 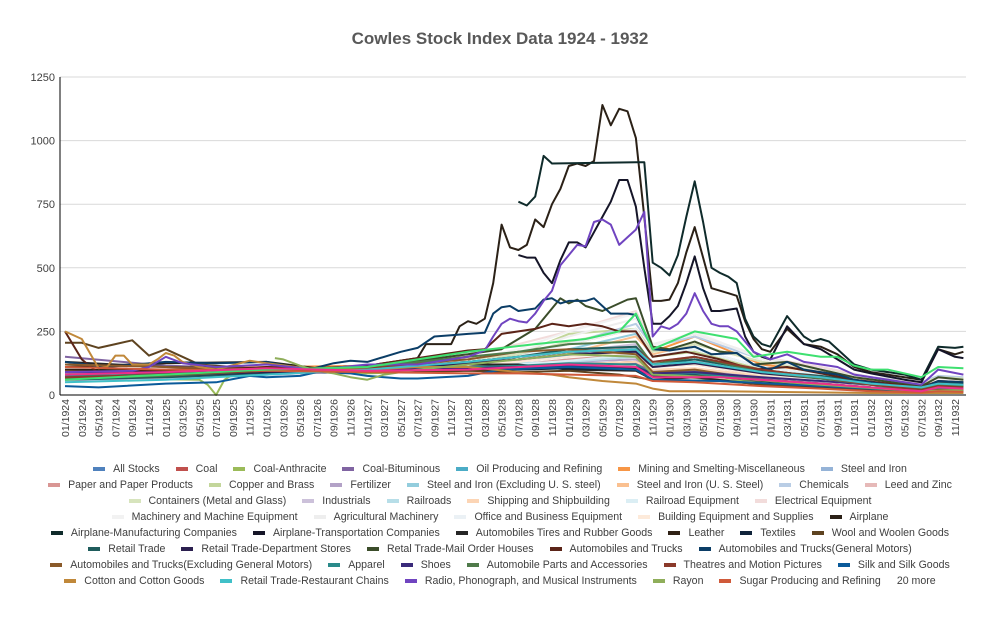 I want to click on x-tick-label: 01/1924, so click(x=66, y=418).